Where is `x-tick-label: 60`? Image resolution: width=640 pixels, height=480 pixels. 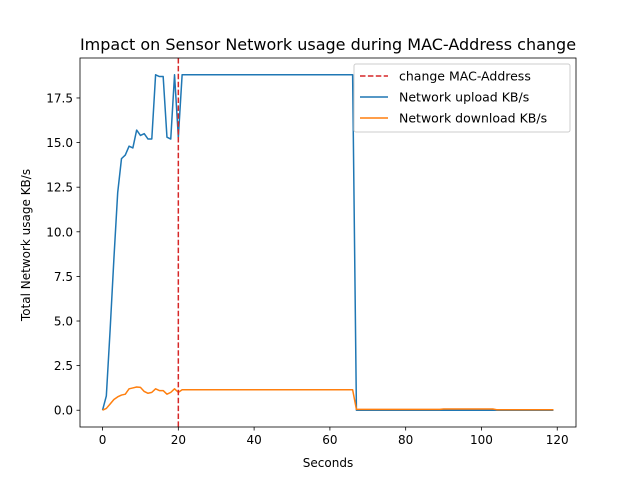 x-tick-label: 60 is located at coordinates (329, 440).